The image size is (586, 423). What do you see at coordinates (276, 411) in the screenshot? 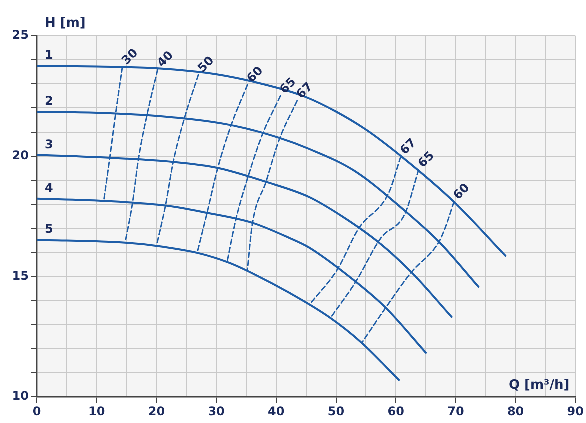
I see `x-tick-label: 40` at bounding box center [276, 411].